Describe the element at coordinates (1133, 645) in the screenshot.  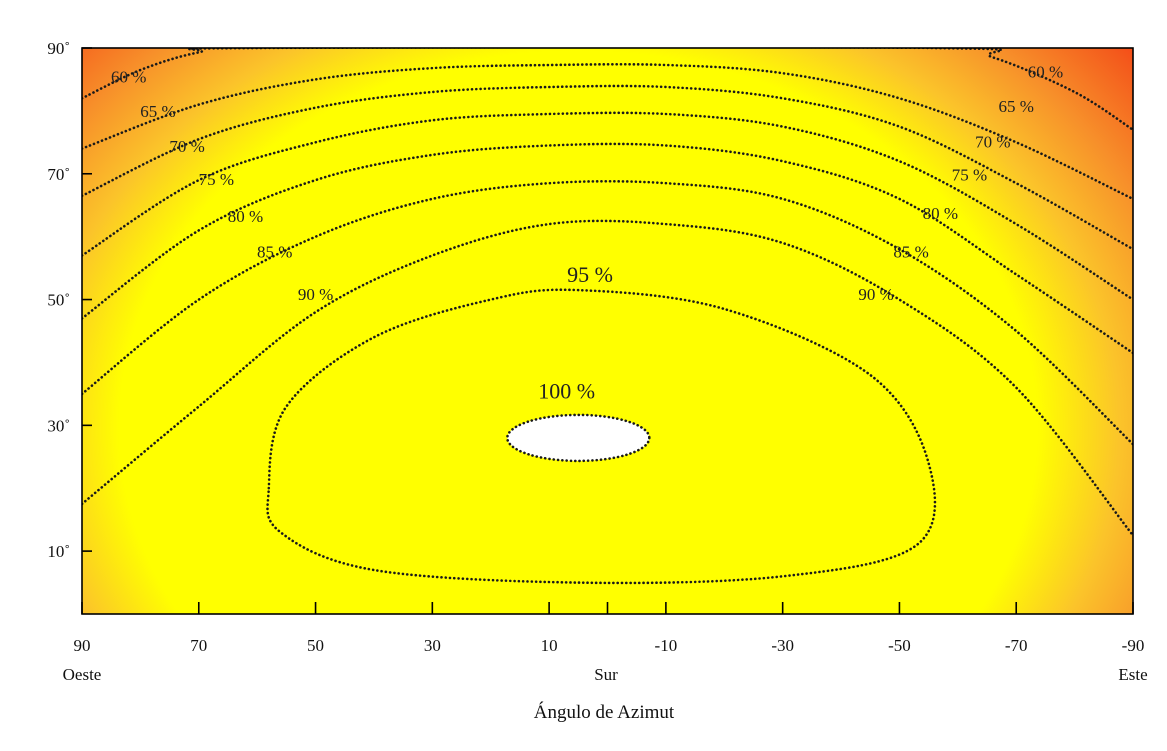
I see `x-tick-label: -90` at that location.